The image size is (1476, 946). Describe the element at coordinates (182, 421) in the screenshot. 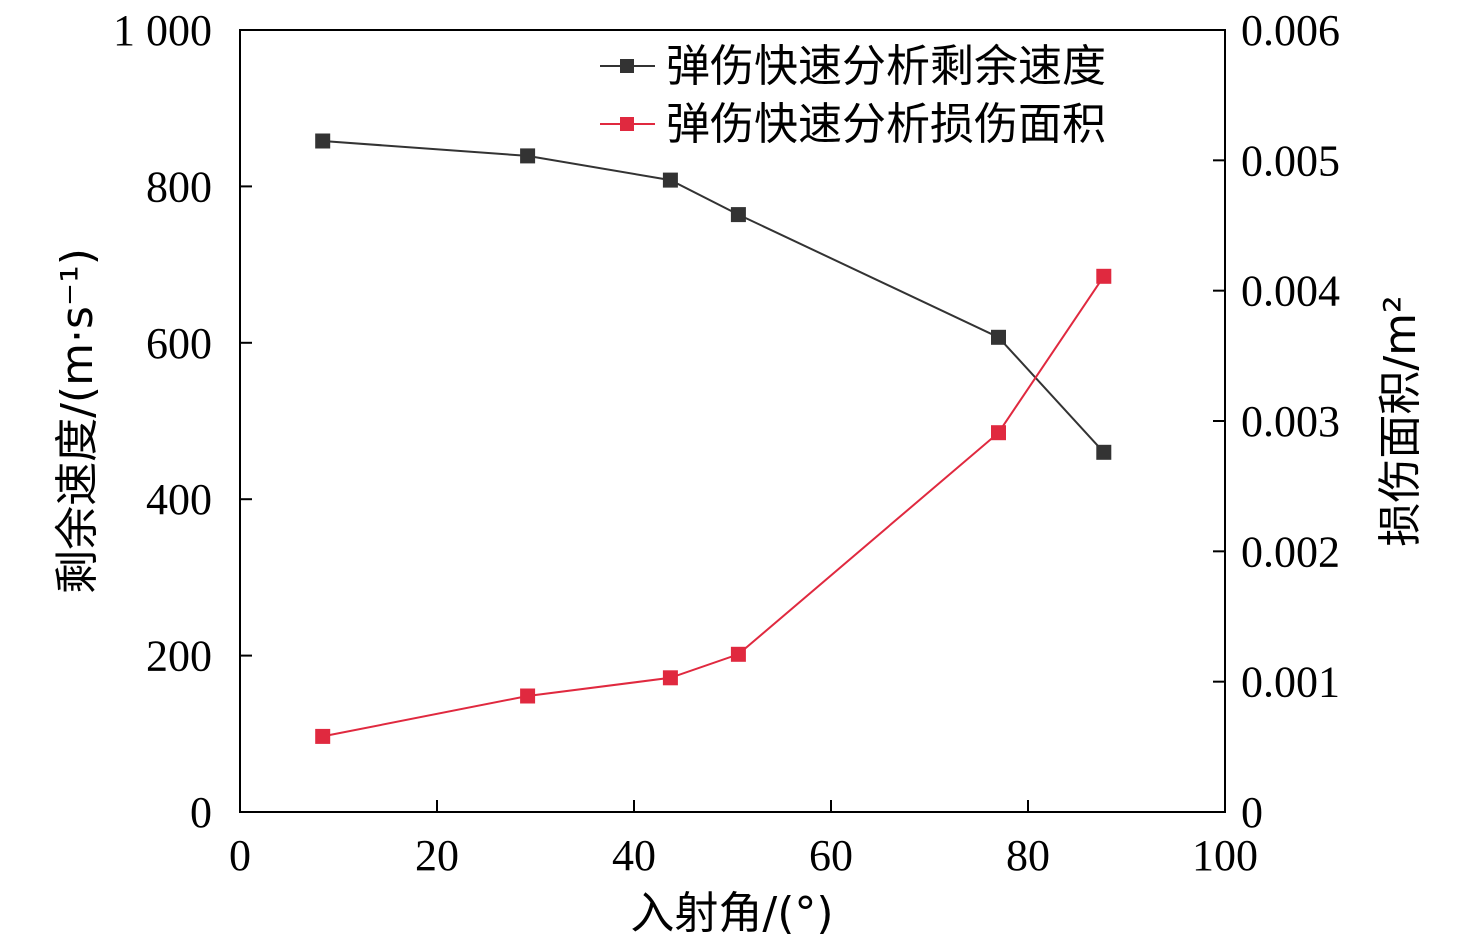

I see `left-y-axis-ticks: 0 200 400 600 800 1 000` at that location.